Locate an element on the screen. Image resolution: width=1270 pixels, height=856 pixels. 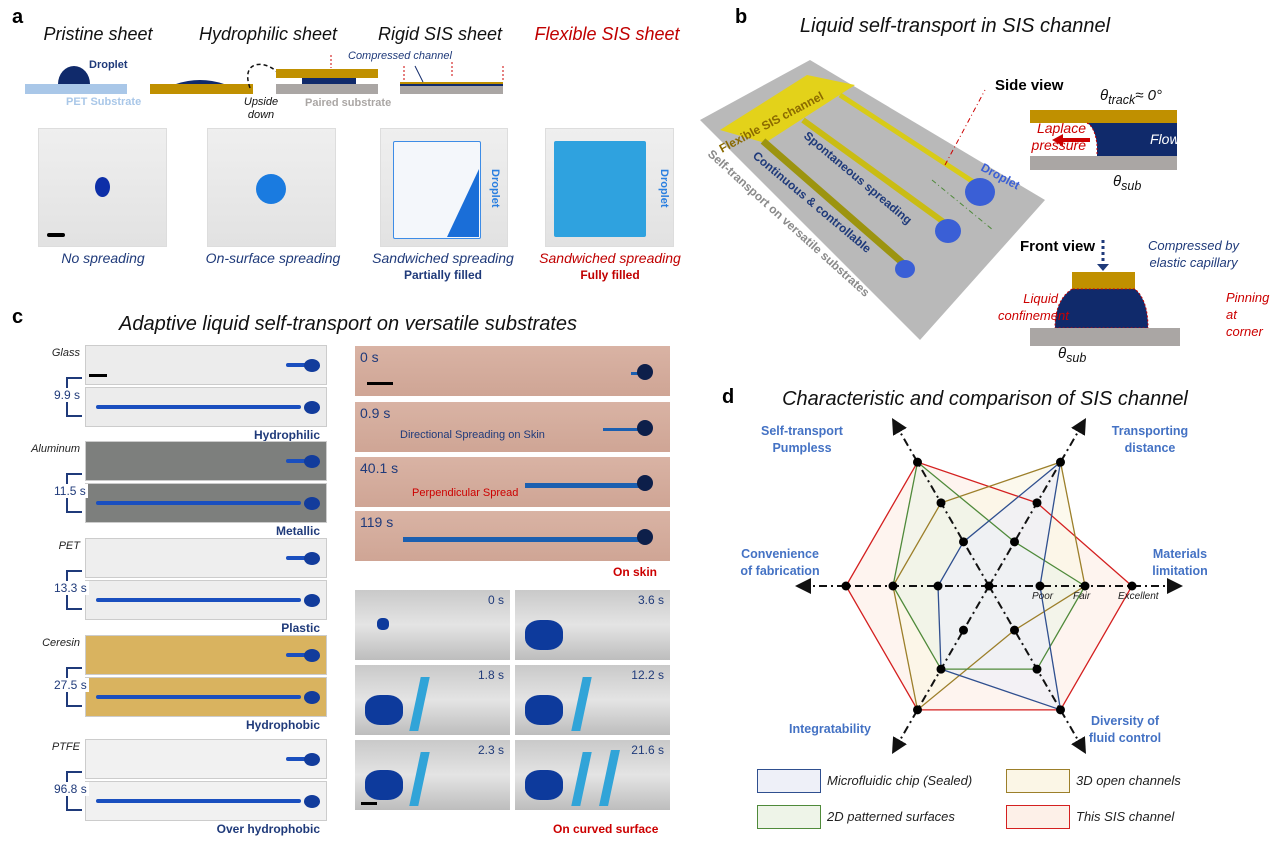
pet-substrate-label: PET Substrate is located at coordinates (104, 102).